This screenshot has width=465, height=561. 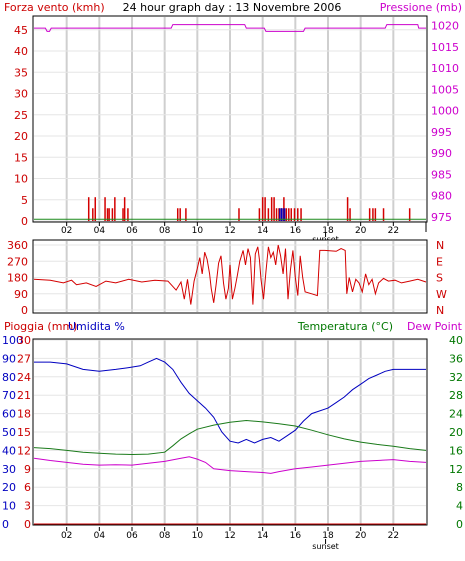 I want to click on cardinal-label: S, so click(x=439, y=278).